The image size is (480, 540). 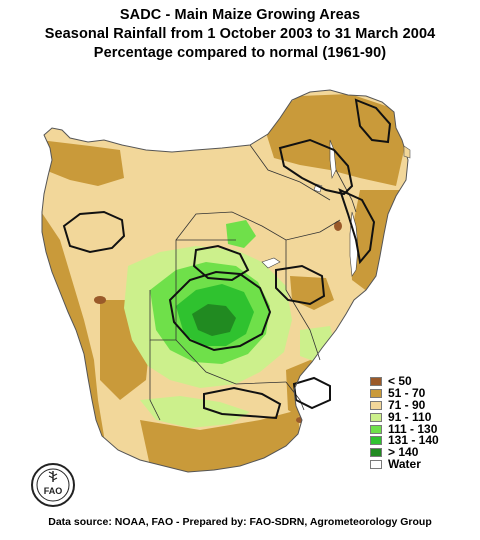 I want to click on zone-below-50-e, so click(x=300, y=420).